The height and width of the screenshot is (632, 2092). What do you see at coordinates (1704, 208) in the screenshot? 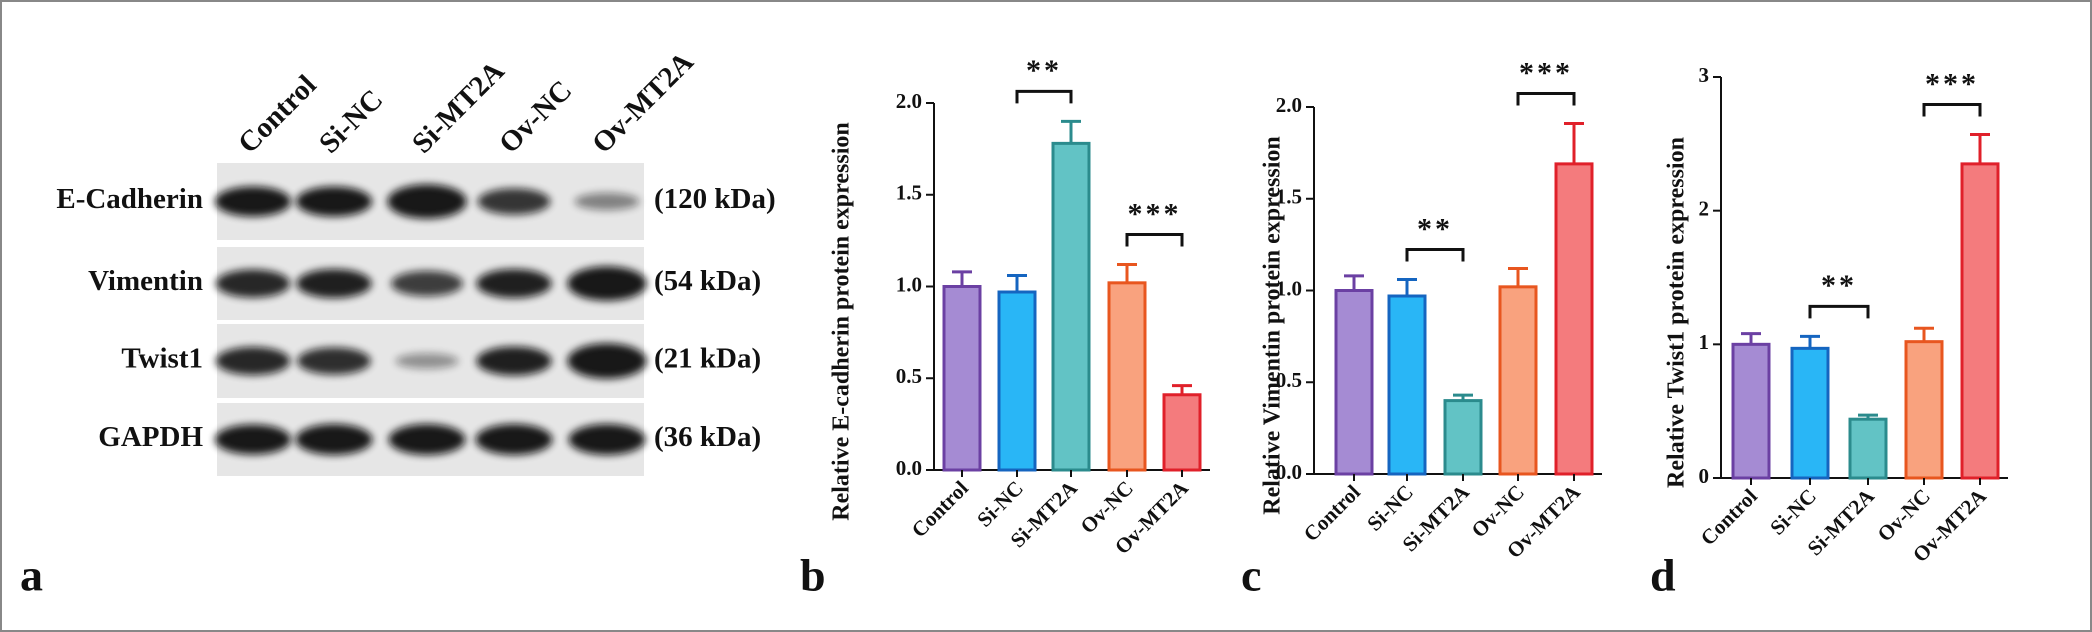
I see `y-tick-label: 2` at bounding box center [1704, 208].